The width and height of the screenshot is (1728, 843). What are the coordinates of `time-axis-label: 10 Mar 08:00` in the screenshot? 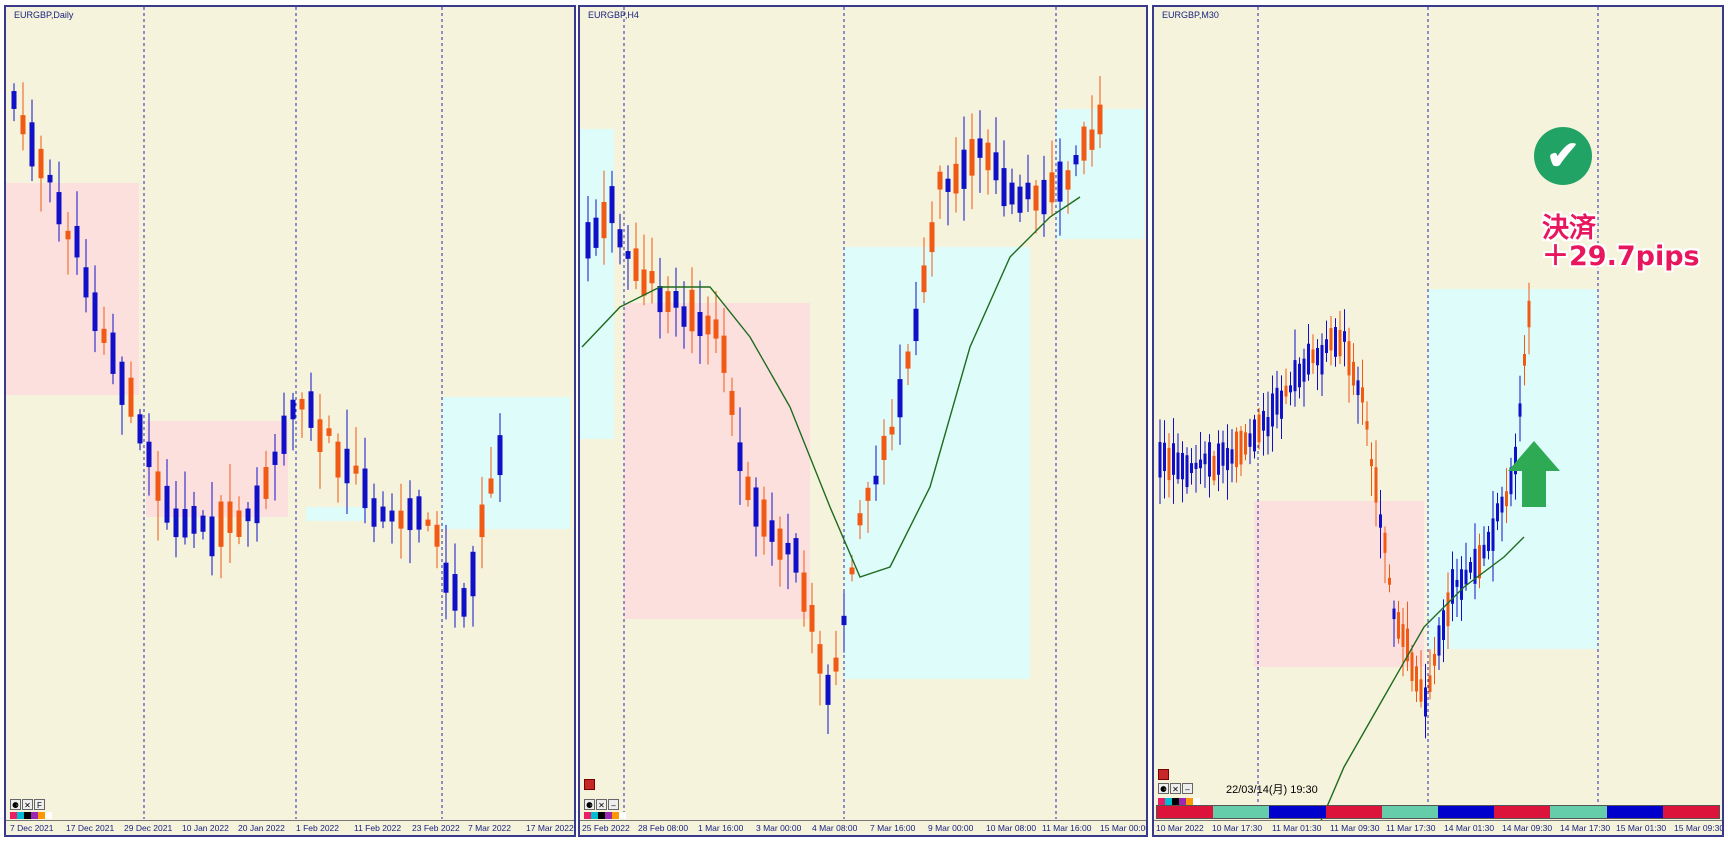 It's located at (1011, 828).